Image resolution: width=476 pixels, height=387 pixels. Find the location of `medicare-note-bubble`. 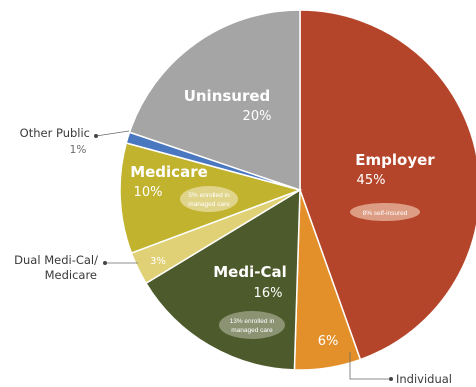

medicare-note-bubble is located at coordinates (209, 199).